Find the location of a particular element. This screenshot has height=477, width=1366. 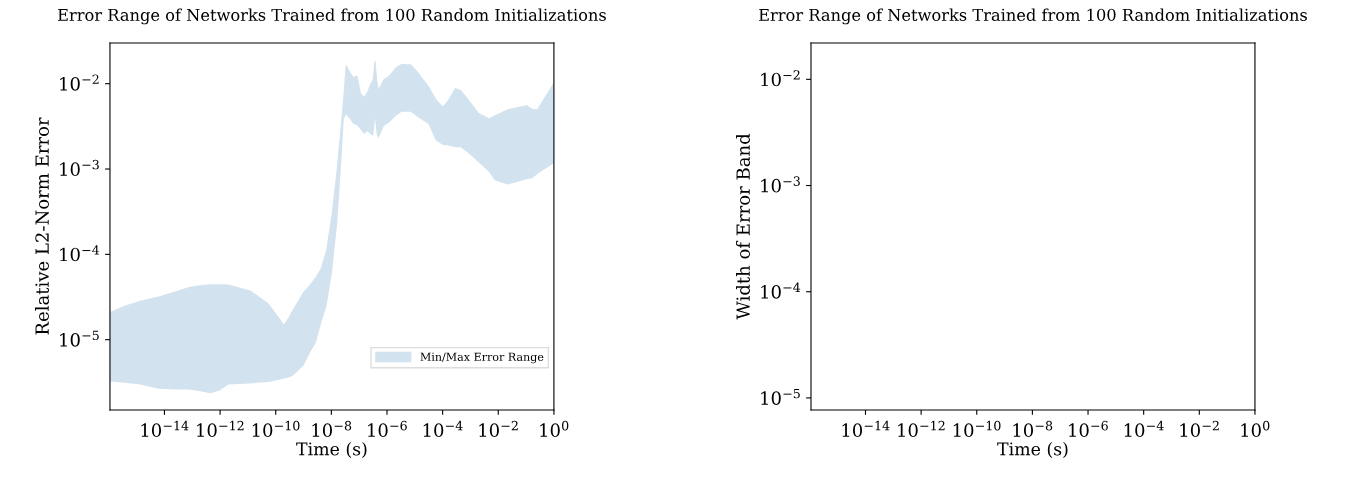

y-axis-title: Width of Error Band is located at coordinates (742, 226).